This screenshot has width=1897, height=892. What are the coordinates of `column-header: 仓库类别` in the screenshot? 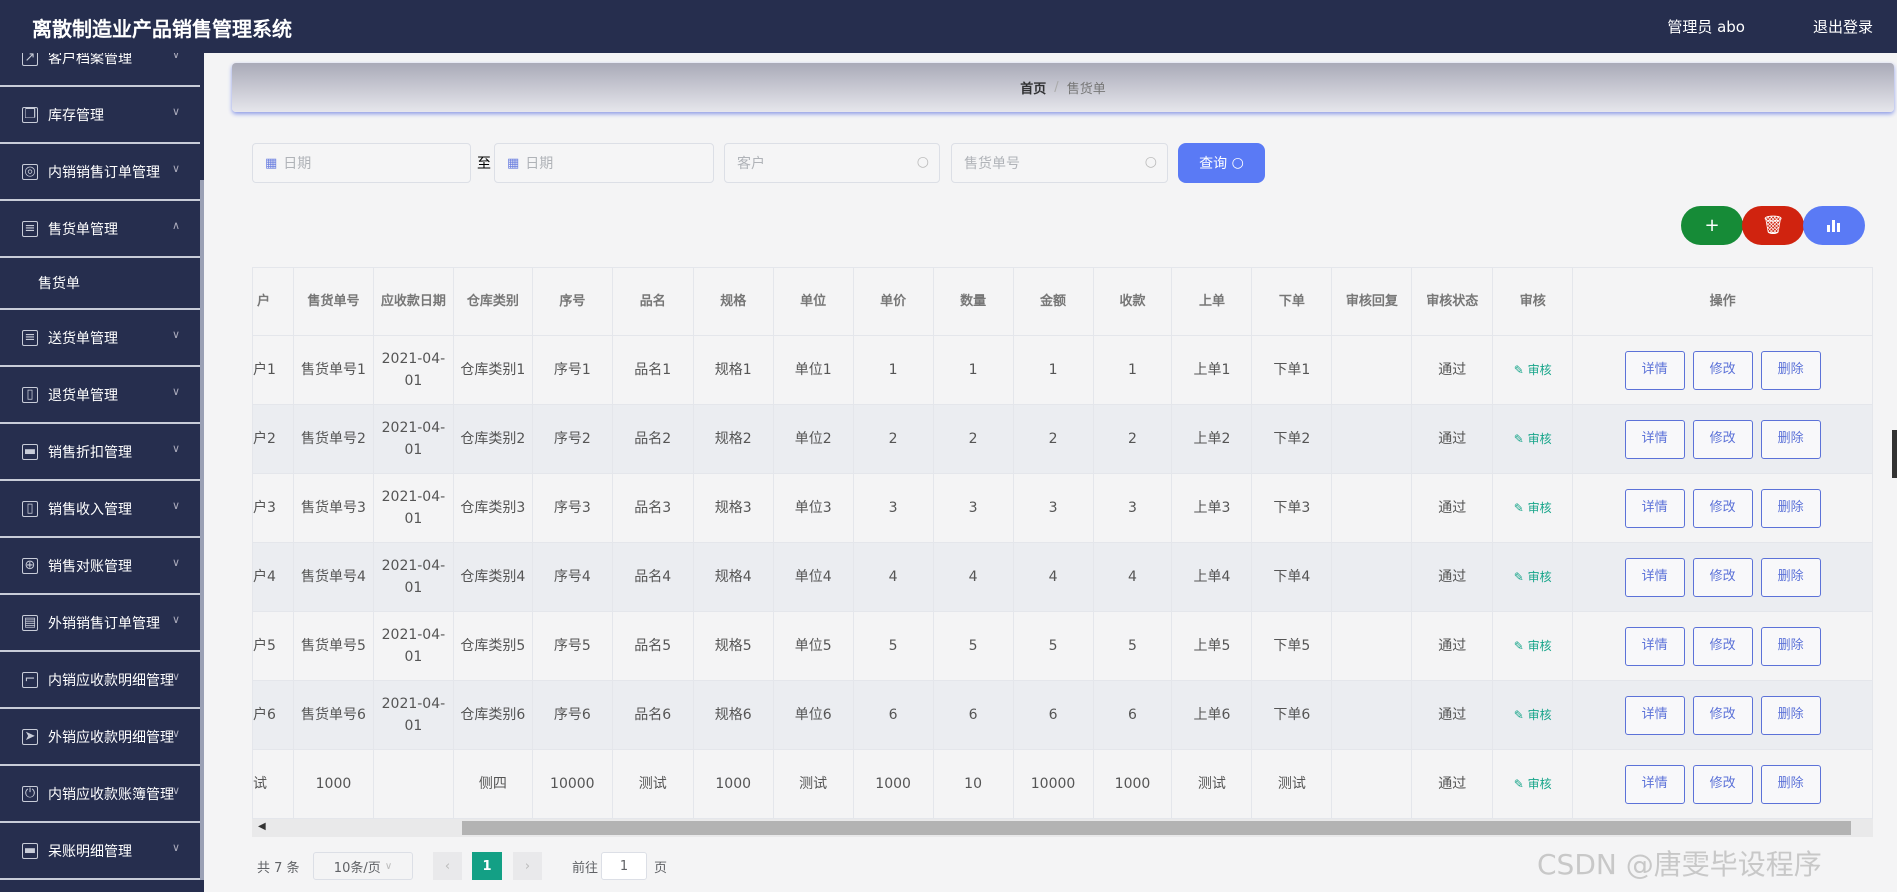 It's located at (493, 301).